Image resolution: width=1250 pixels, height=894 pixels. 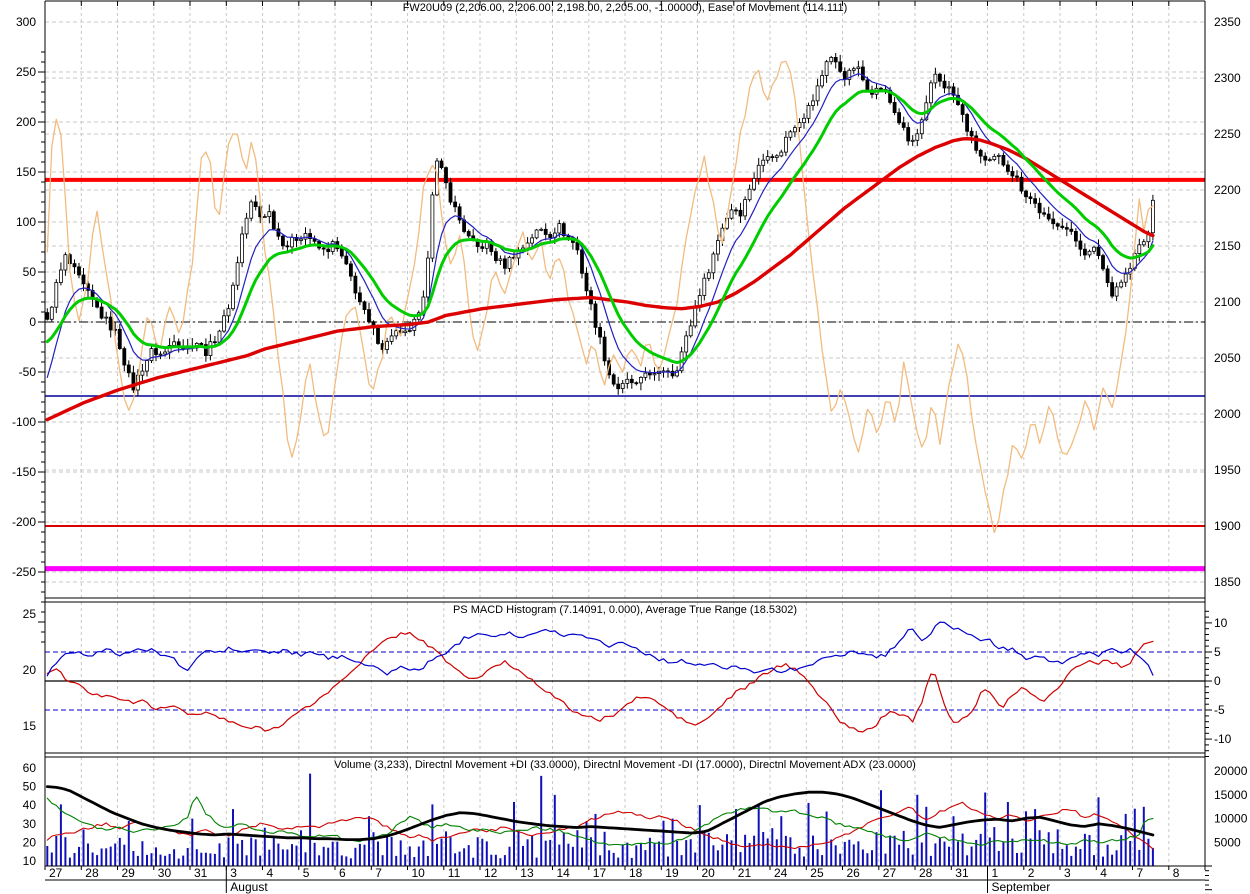 I want to click on price-right-axis-label: 1950, so click(x=1227, y=470).